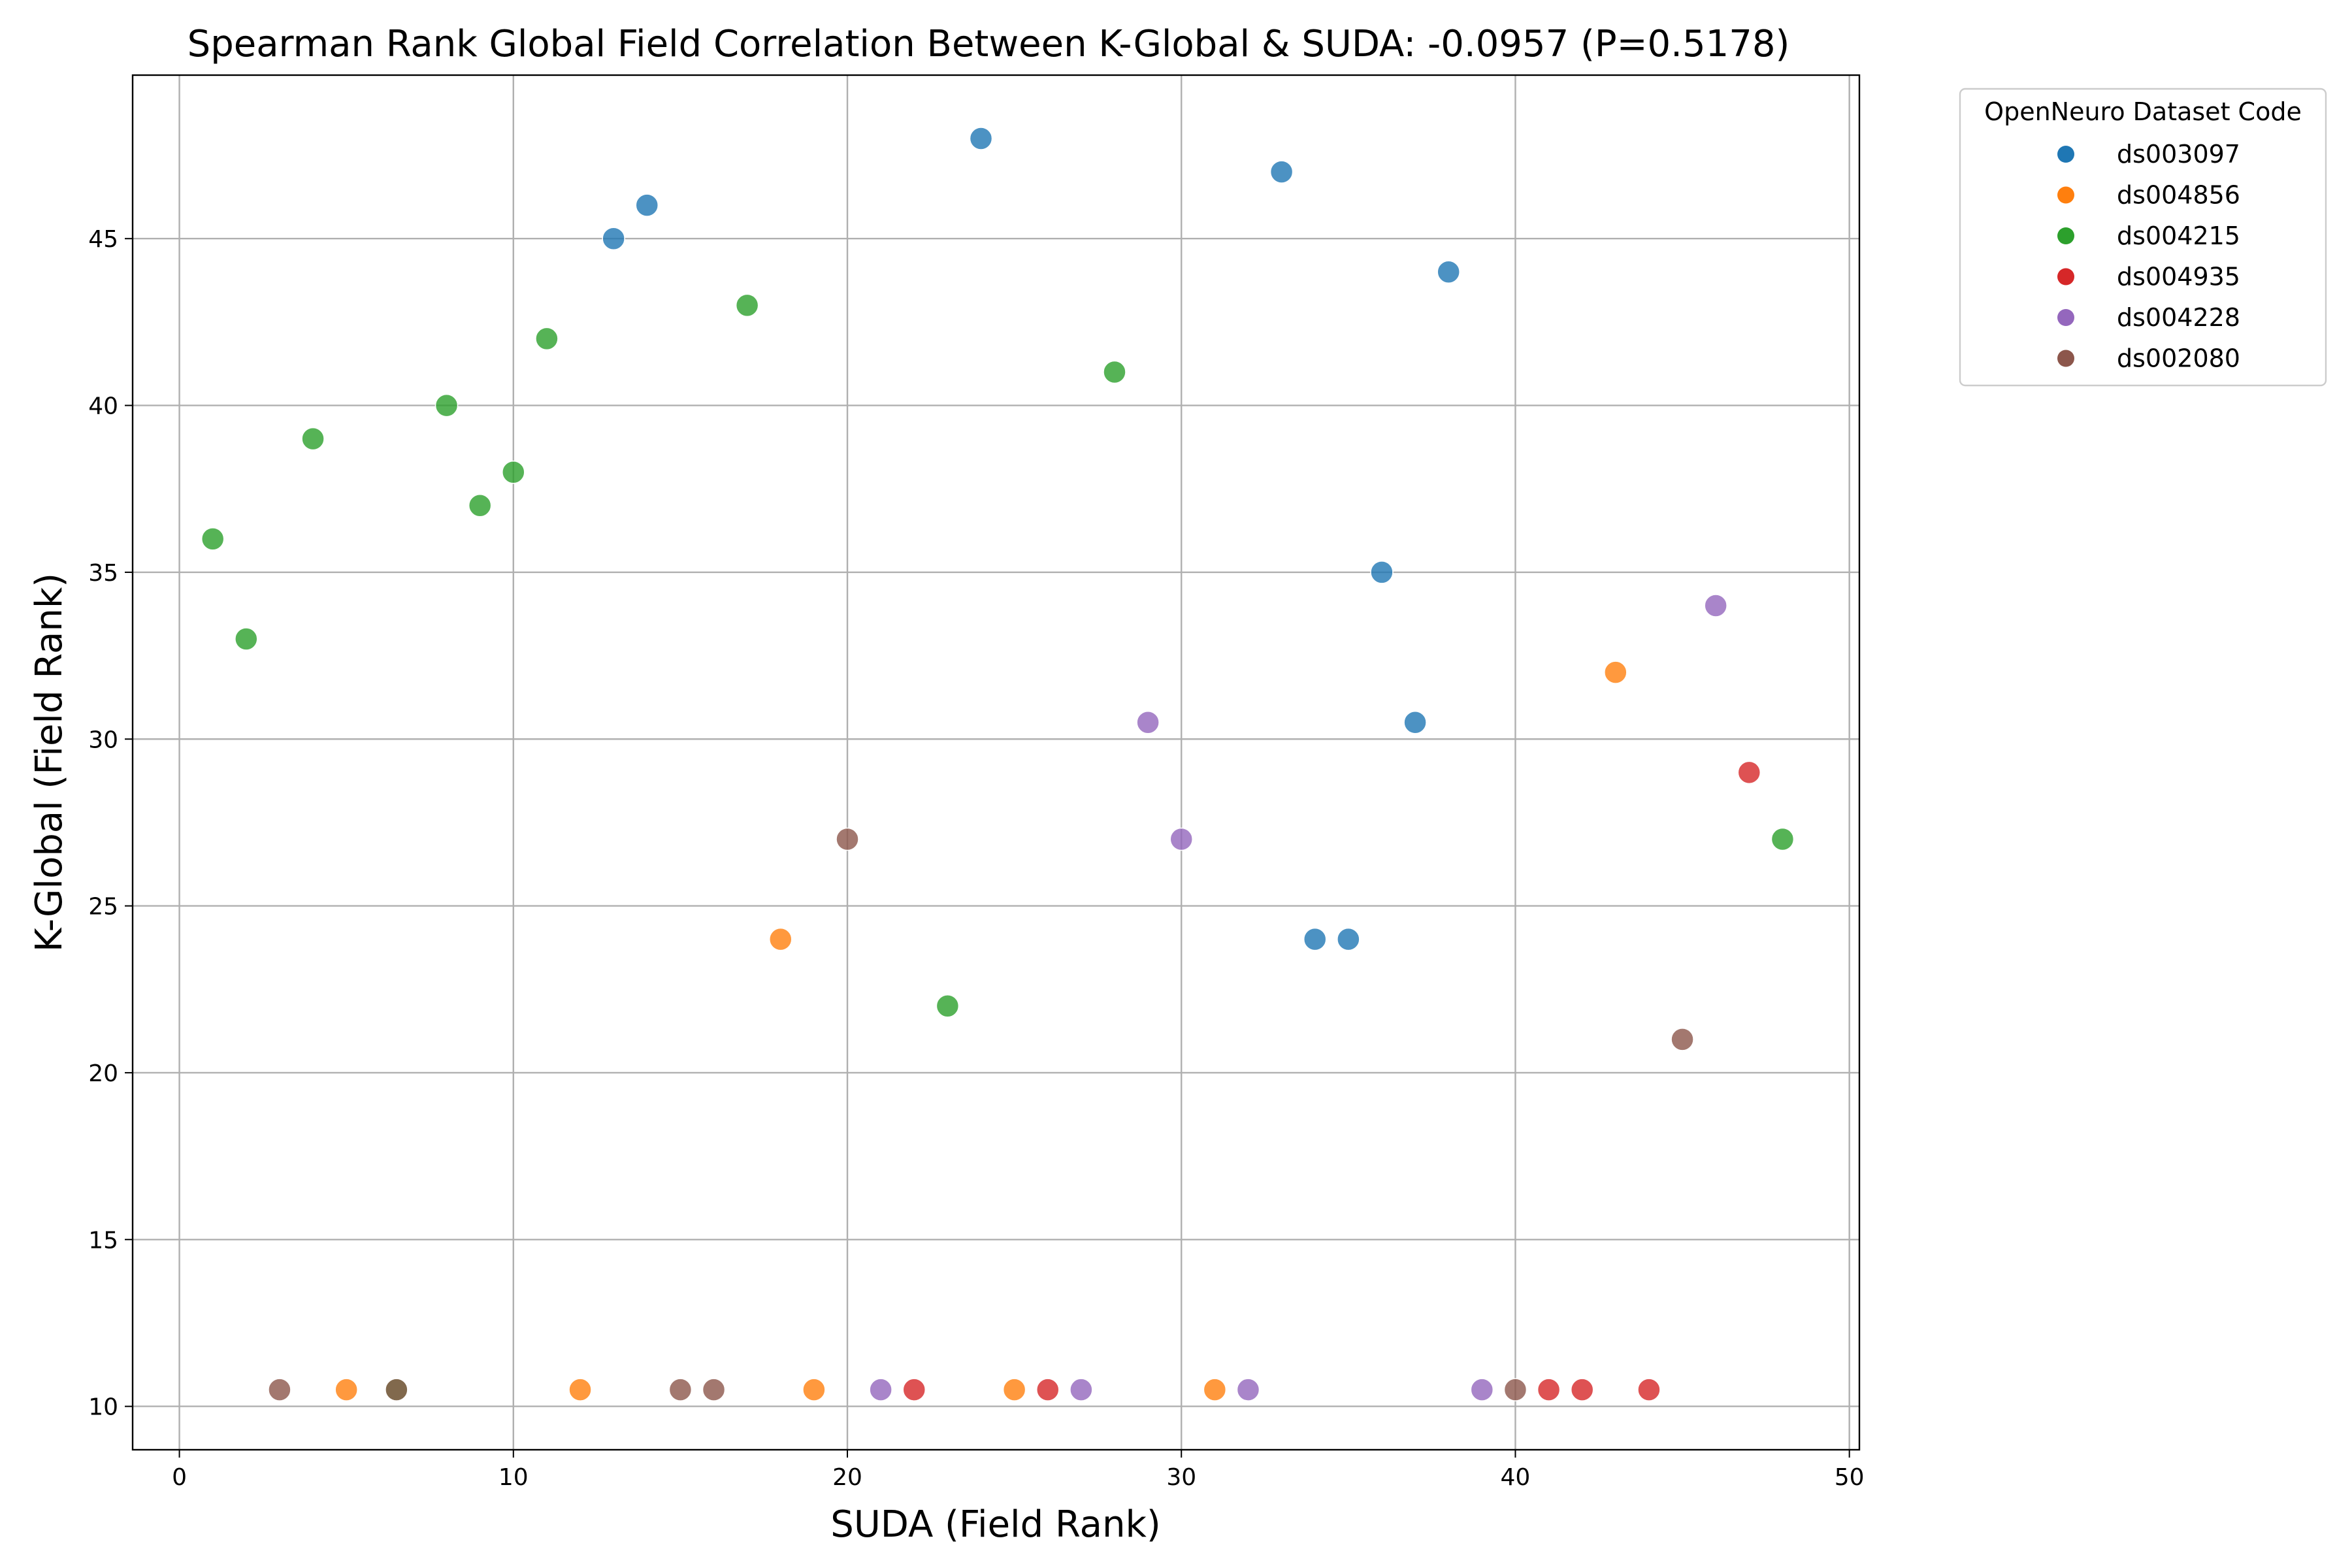  Describe the element at coordinates (2178, 235) in the screenshot. I see `legend-label: ds004215` at that location.